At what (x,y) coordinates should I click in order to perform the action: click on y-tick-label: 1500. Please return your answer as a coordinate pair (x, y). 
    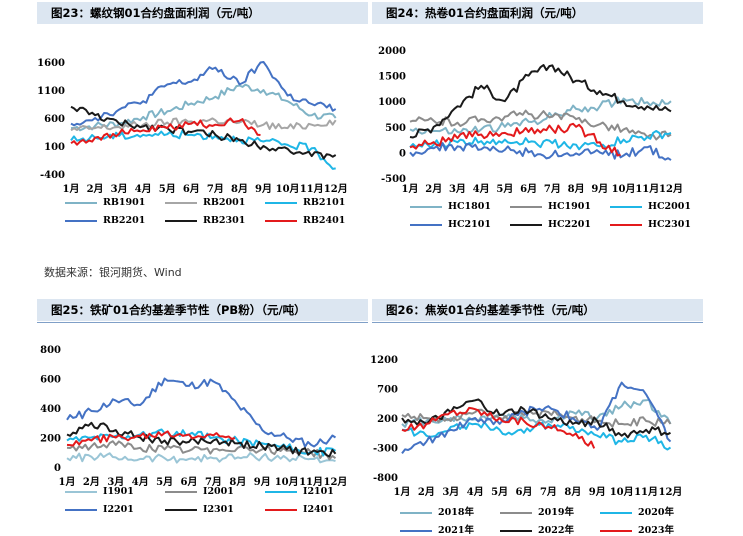
    Looking at the image, I should click on (392, 77).